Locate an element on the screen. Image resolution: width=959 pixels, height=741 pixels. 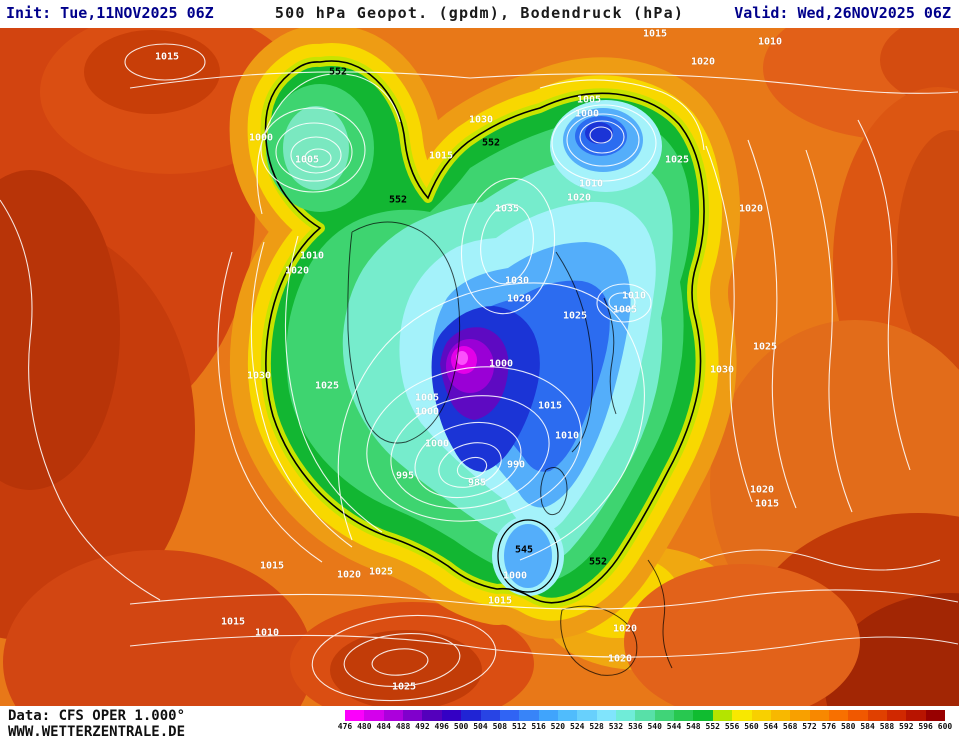
colorbar-tick: 548 is located at coordinates (693, 726).